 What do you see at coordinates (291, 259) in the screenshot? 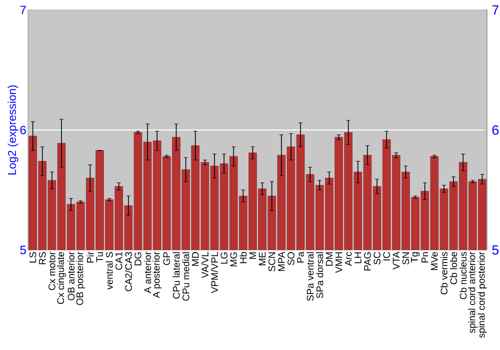
I see `x-tick-label: SO` at bounding box center [291, 259].